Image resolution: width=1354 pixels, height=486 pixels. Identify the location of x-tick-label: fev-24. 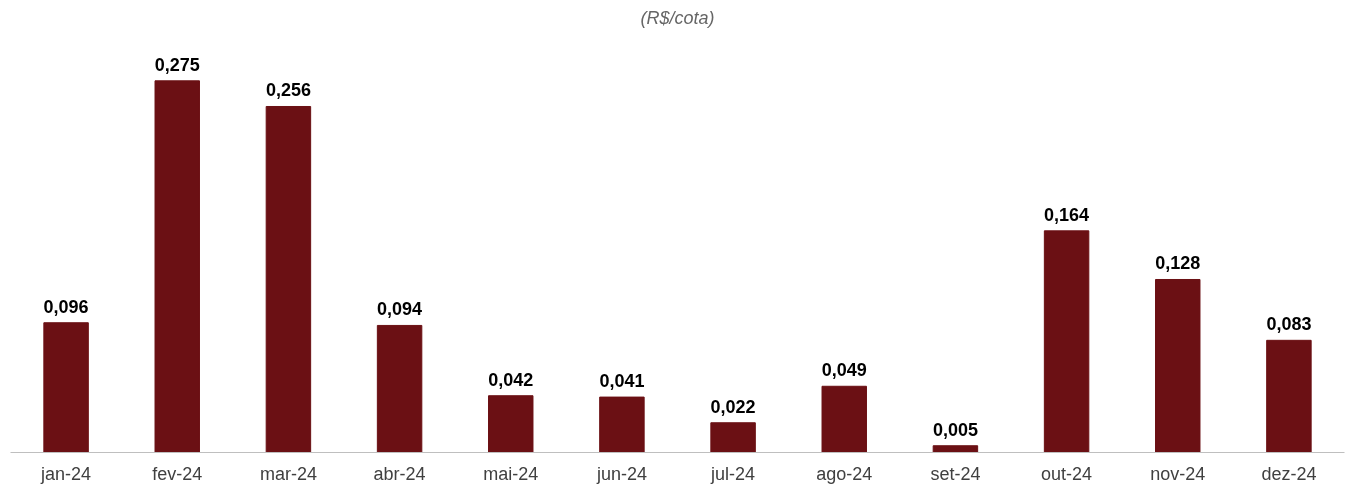
(177, 473).